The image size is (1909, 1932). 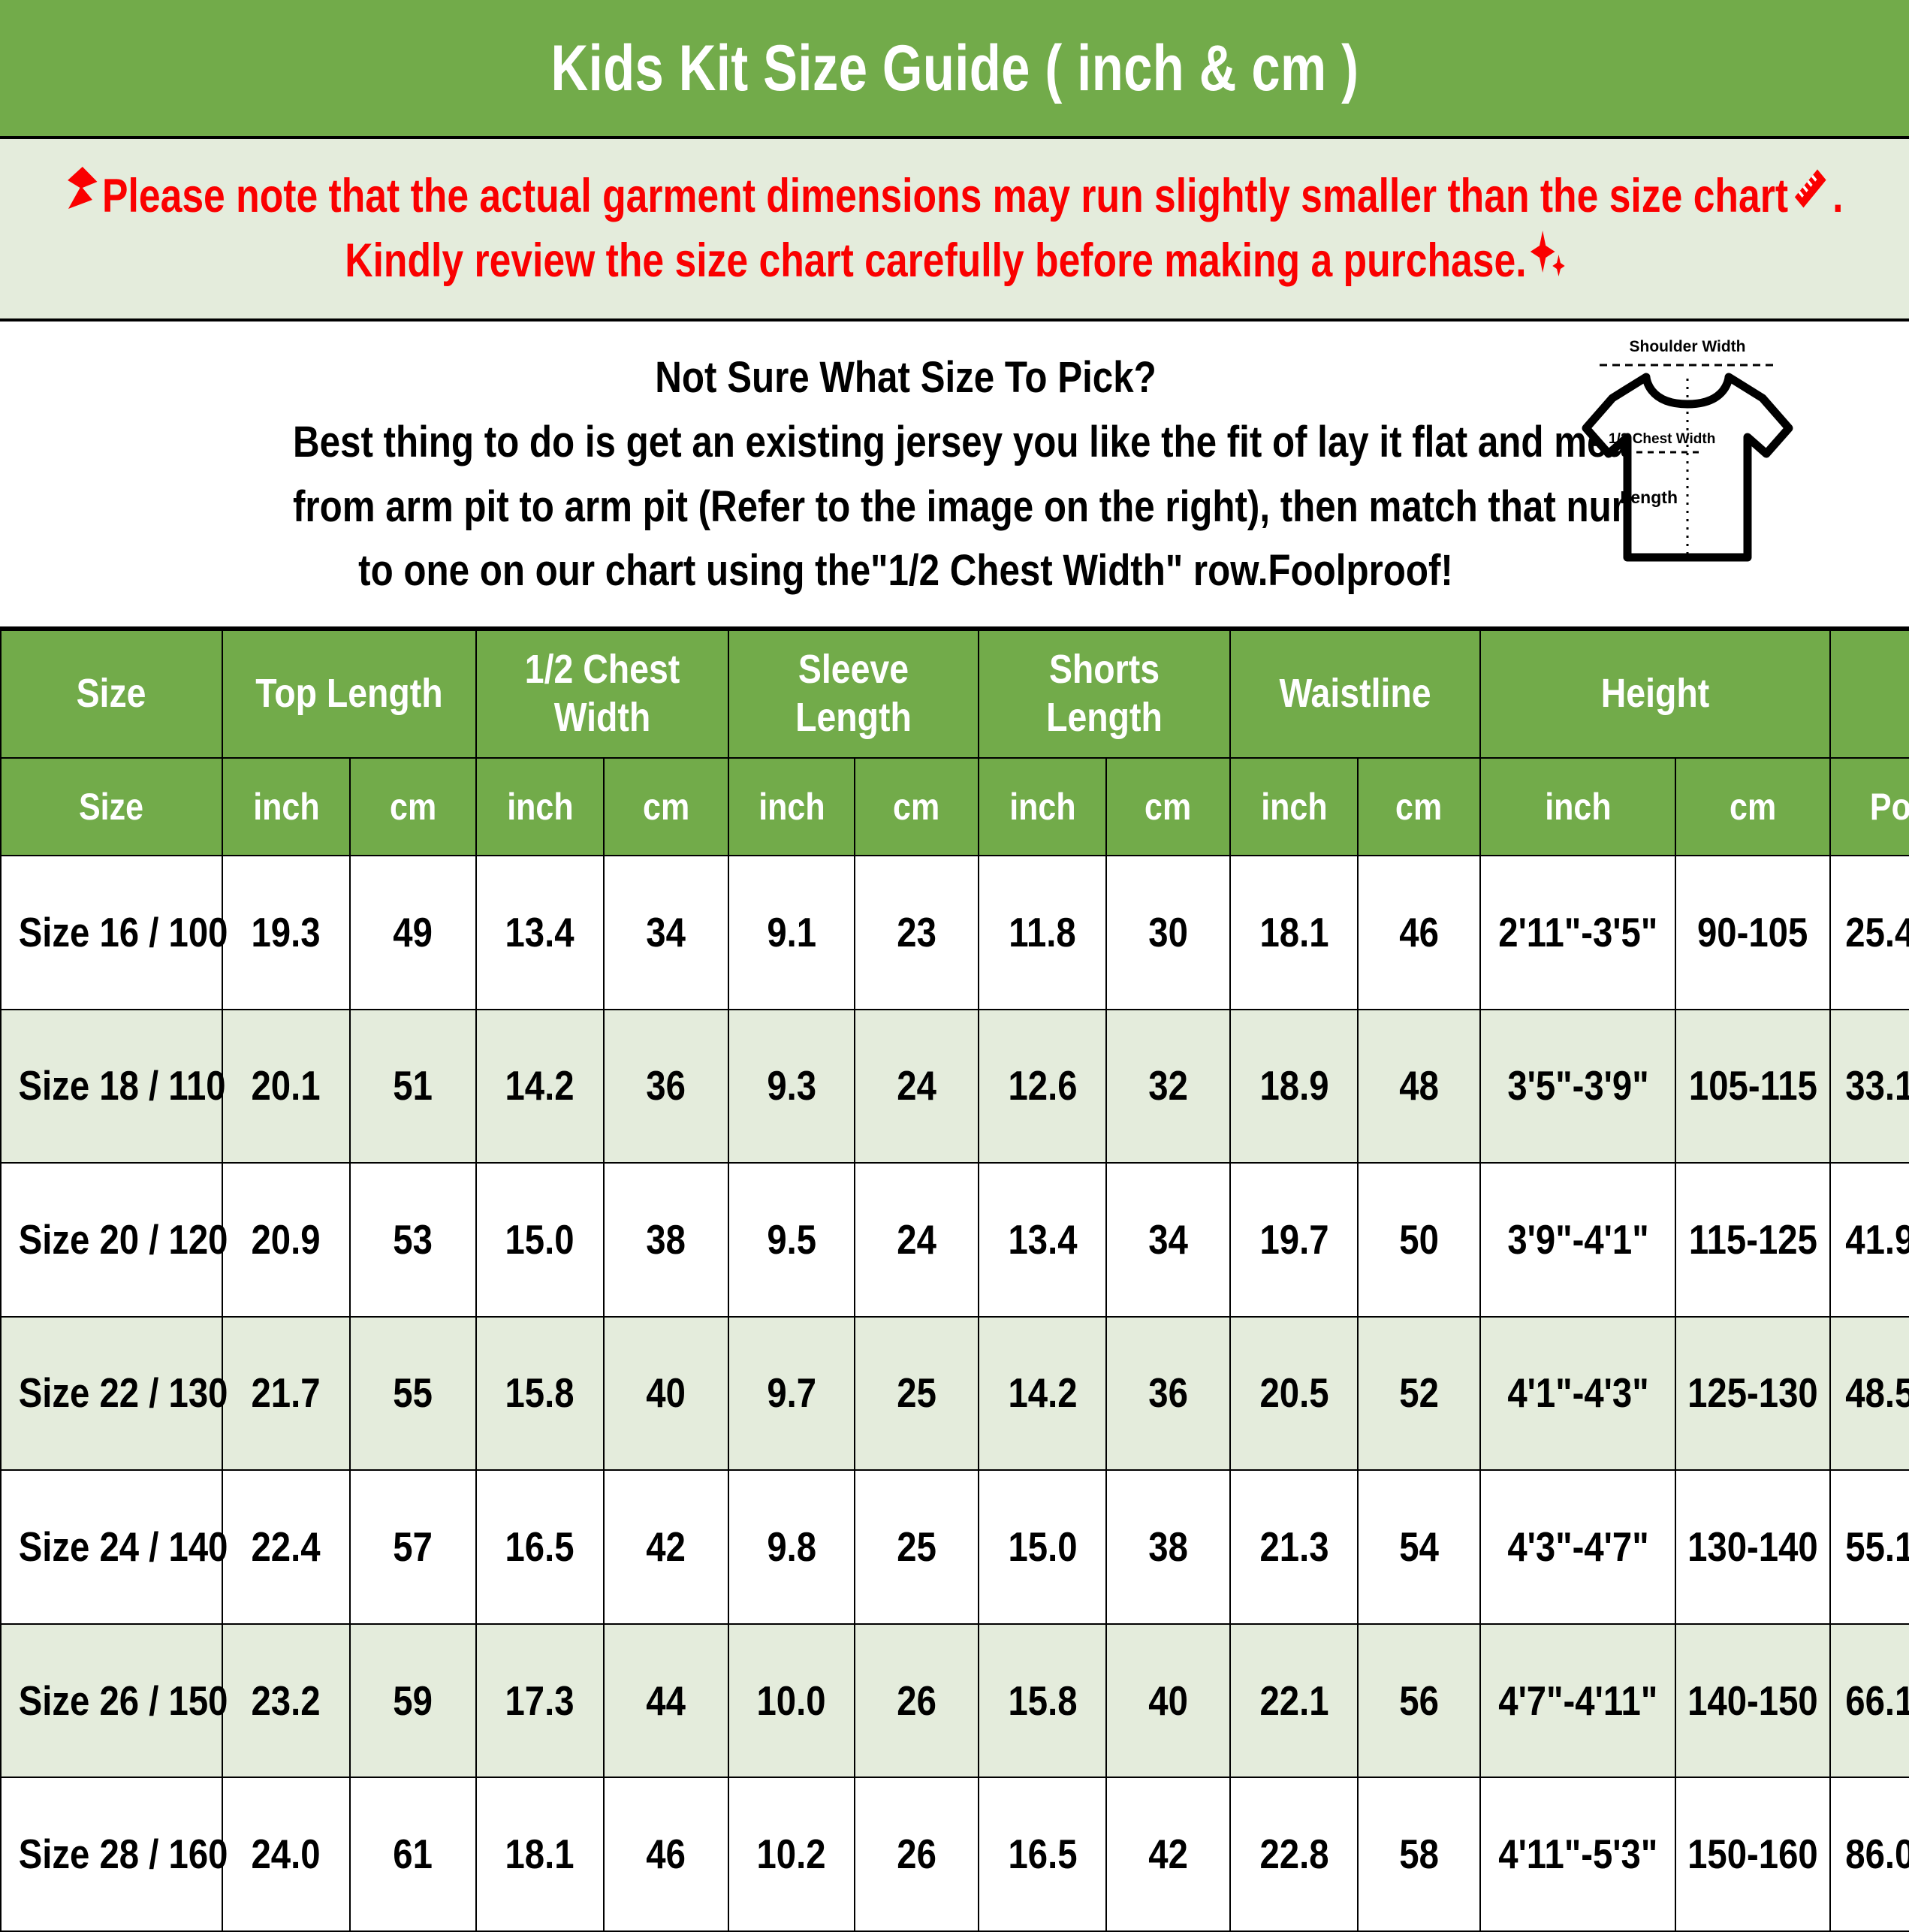 What do you see at coordinates (792, 1855) in the screenshot?
I see `measurement-cell: 10.2` at bounding box center [792, 1855].